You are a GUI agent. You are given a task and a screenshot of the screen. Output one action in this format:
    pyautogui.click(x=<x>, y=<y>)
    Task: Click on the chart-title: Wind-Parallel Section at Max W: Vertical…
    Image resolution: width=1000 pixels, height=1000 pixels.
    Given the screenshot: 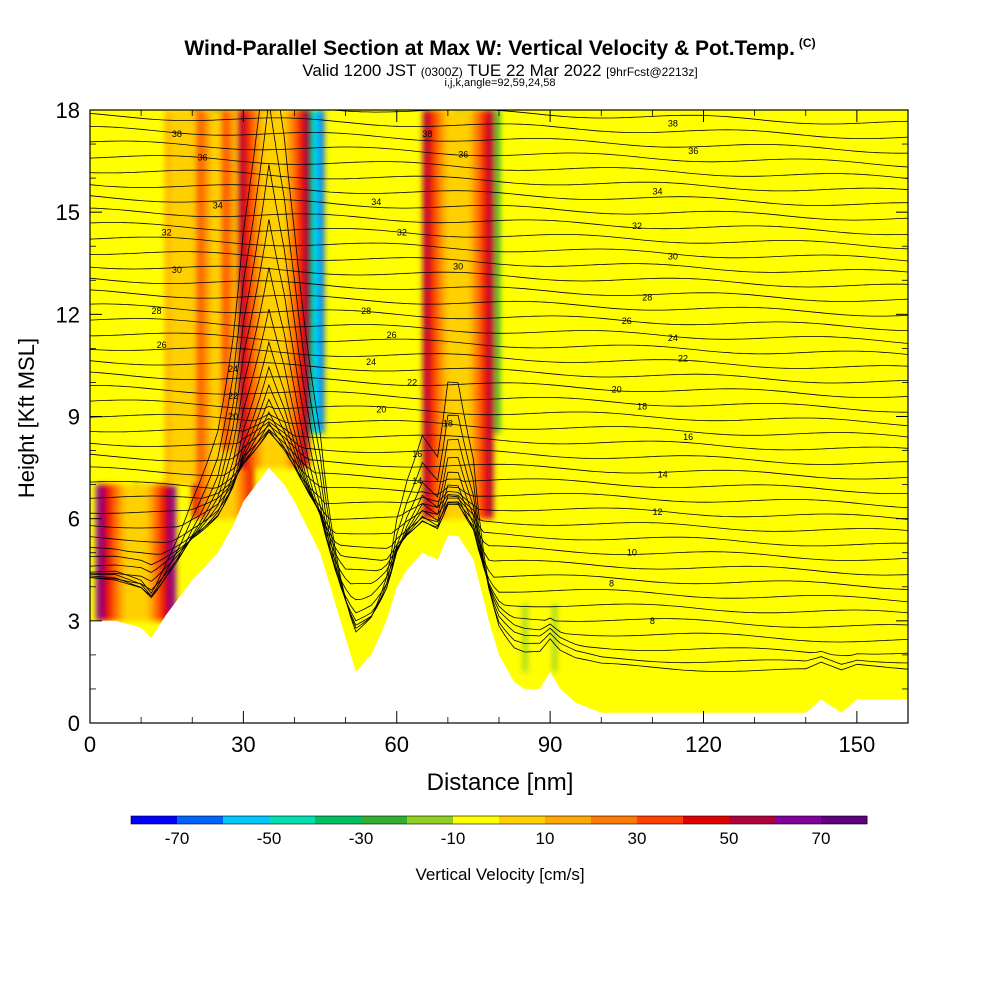 What is the action you would take?
    pyautogui.click(x=500, y=48)
    